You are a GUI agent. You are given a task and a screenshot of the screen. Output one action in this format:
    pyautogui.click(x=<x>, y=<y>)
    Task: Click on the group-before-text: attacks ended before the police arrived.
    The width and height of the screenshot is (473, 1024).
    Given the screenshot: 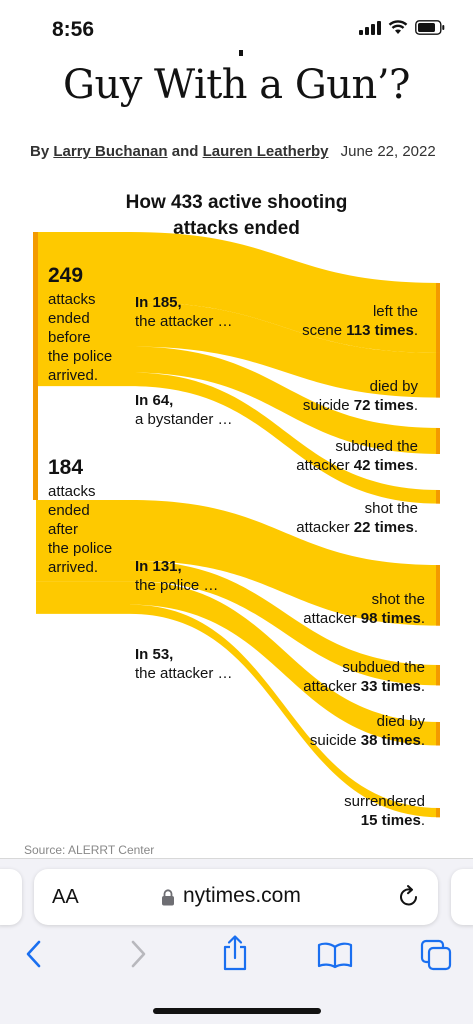 What is the action you would take?
    pyautogui.click(x=80, y=337)
    